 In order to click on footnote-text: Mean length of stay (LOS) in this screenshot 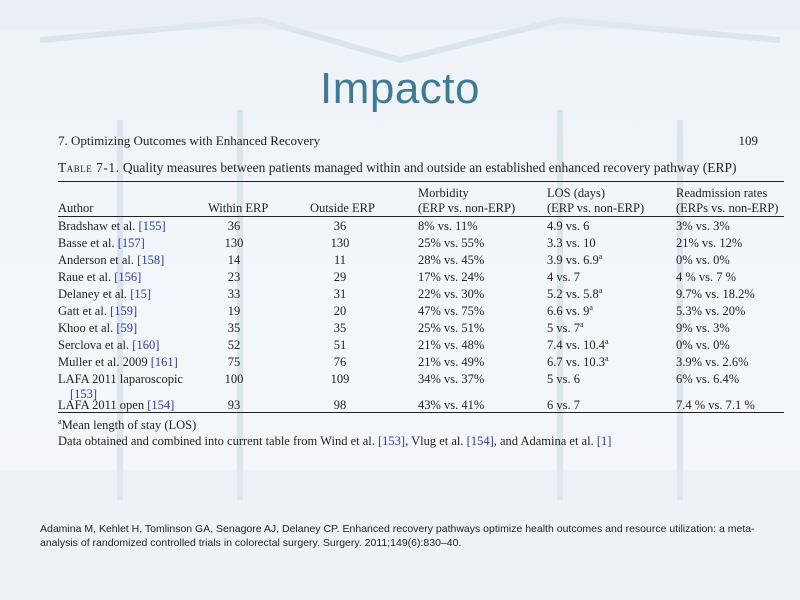, I will do `click(129, 425)`.